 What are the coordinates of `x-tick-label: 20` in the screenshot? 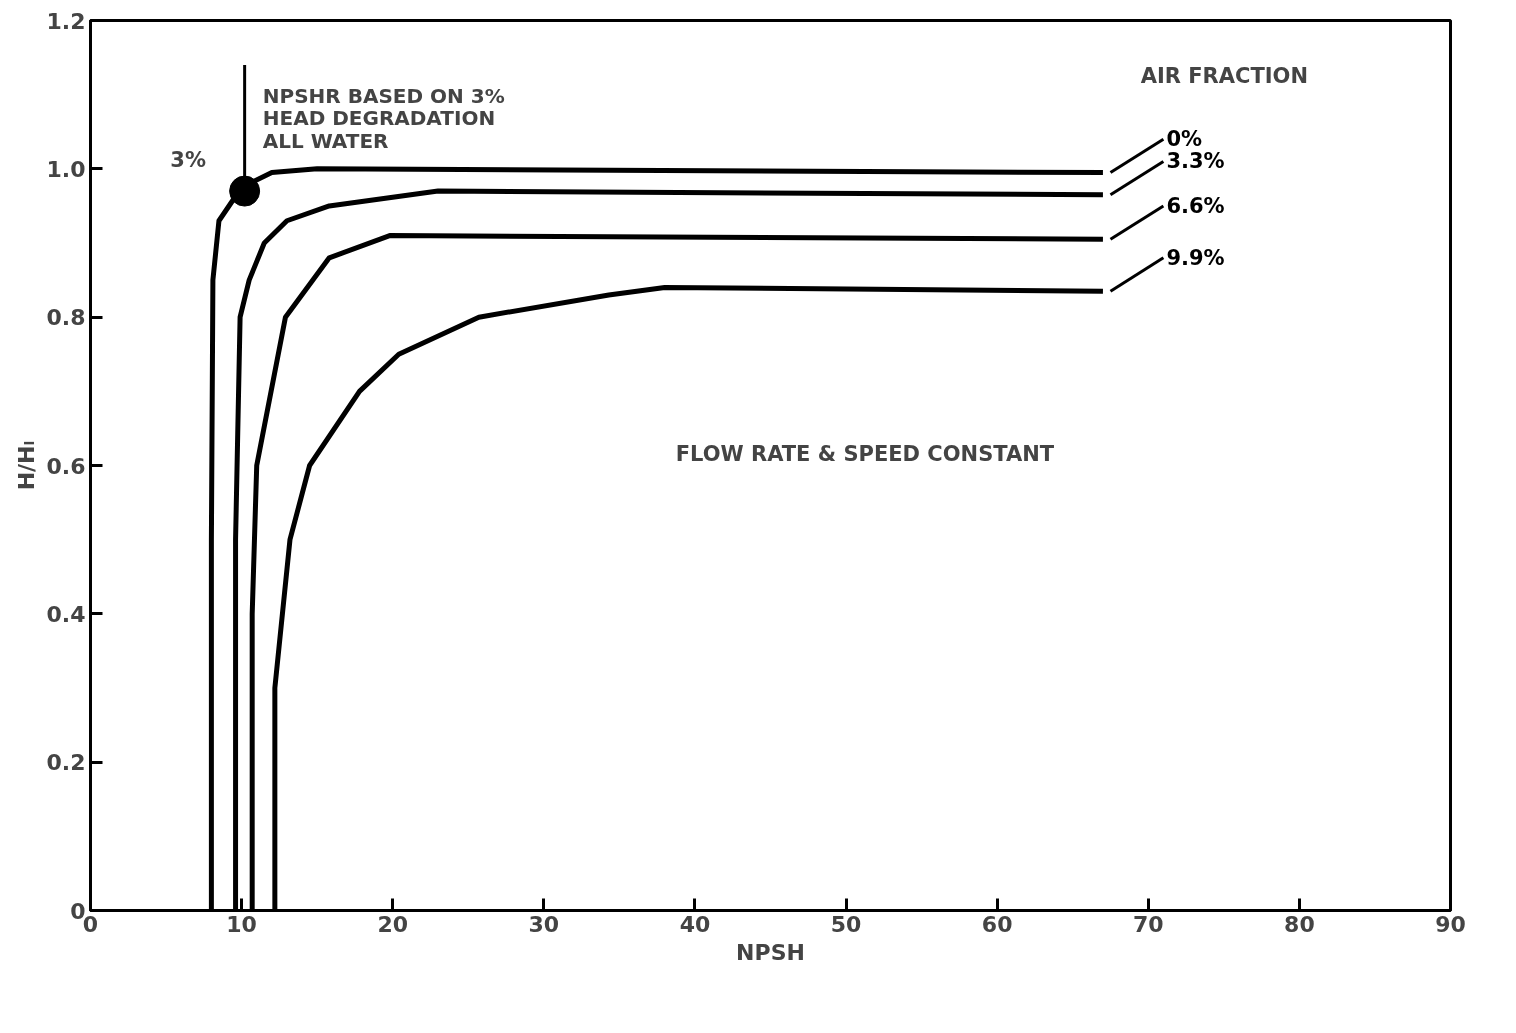 It's located at (393, 924).